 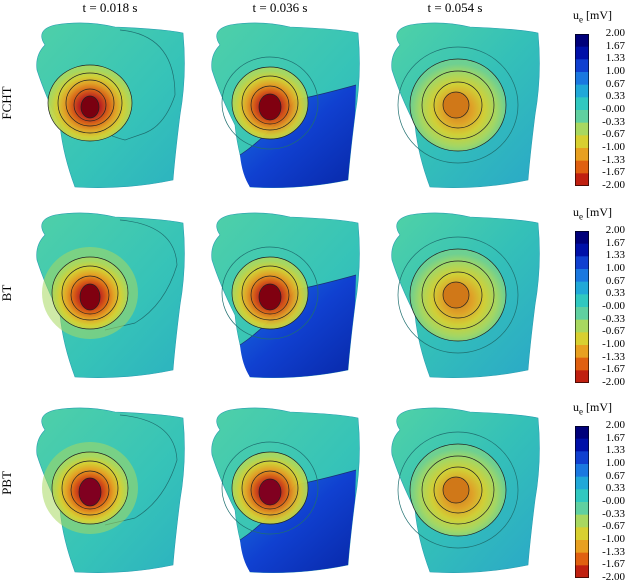 I want to click on torso-map-bt-t3, so click(x=465, y=295).